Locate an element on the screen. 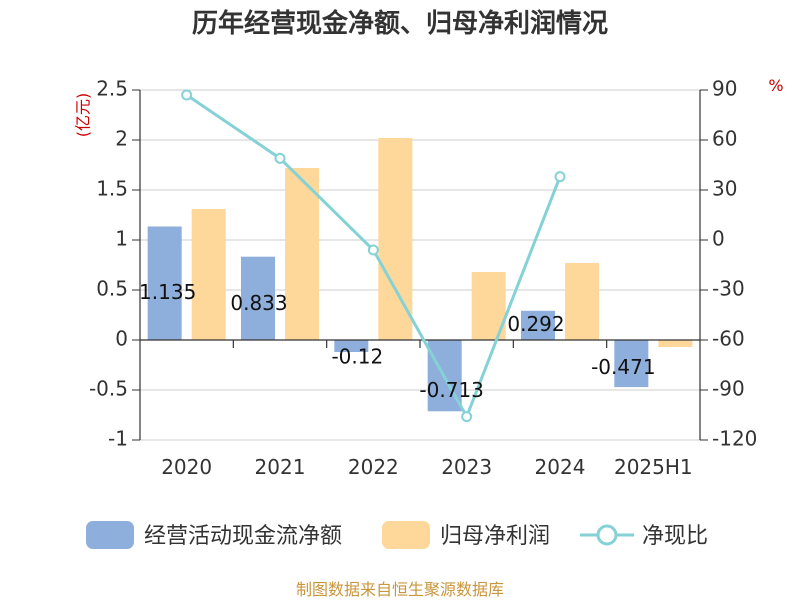 The width and height of the screenshot is (800, 600). cashflow-data-label: -0.12 is located at coordinates (357, 357).